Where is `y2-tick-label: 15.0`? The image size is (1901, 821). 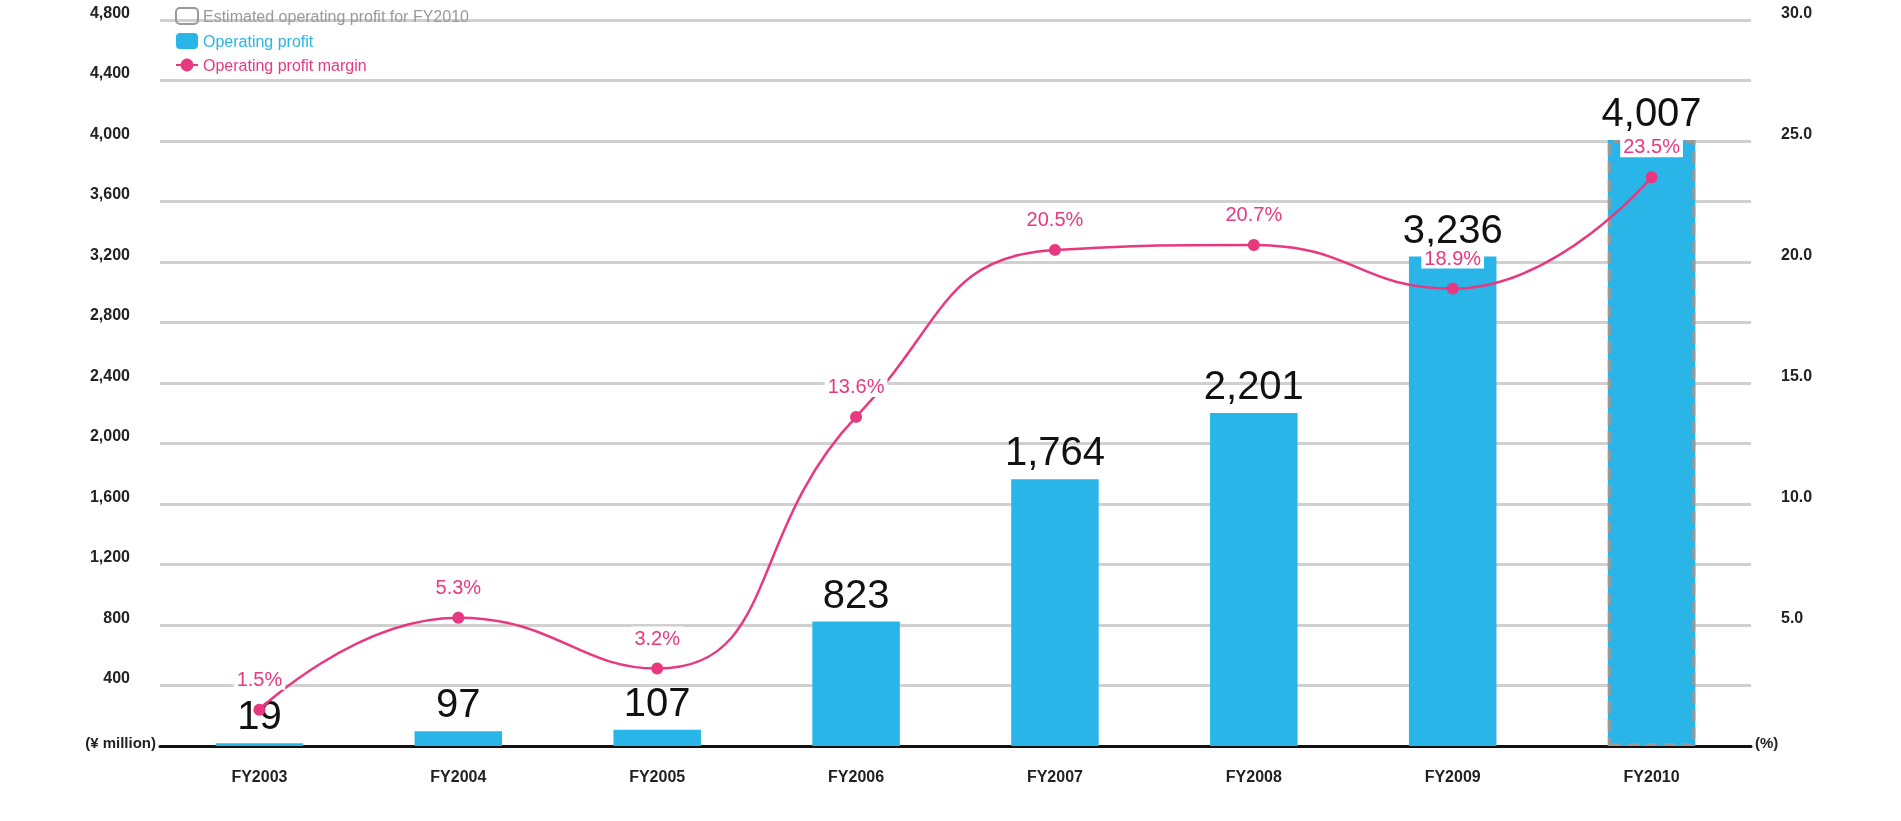 y2-tick-label: 15.0 is located at coordinates (1797, 375).